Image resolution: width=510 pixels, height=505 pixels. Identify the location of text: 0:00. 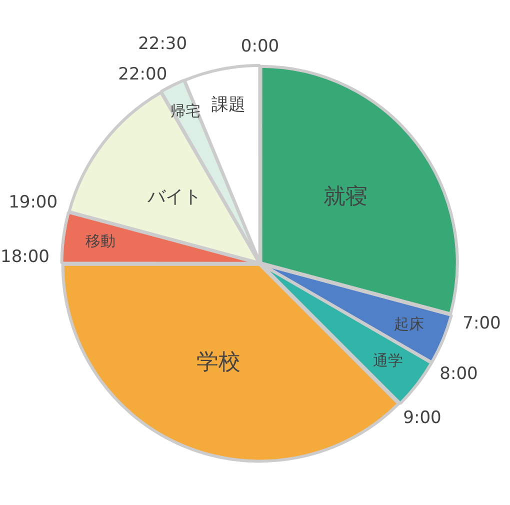
(260, 46).